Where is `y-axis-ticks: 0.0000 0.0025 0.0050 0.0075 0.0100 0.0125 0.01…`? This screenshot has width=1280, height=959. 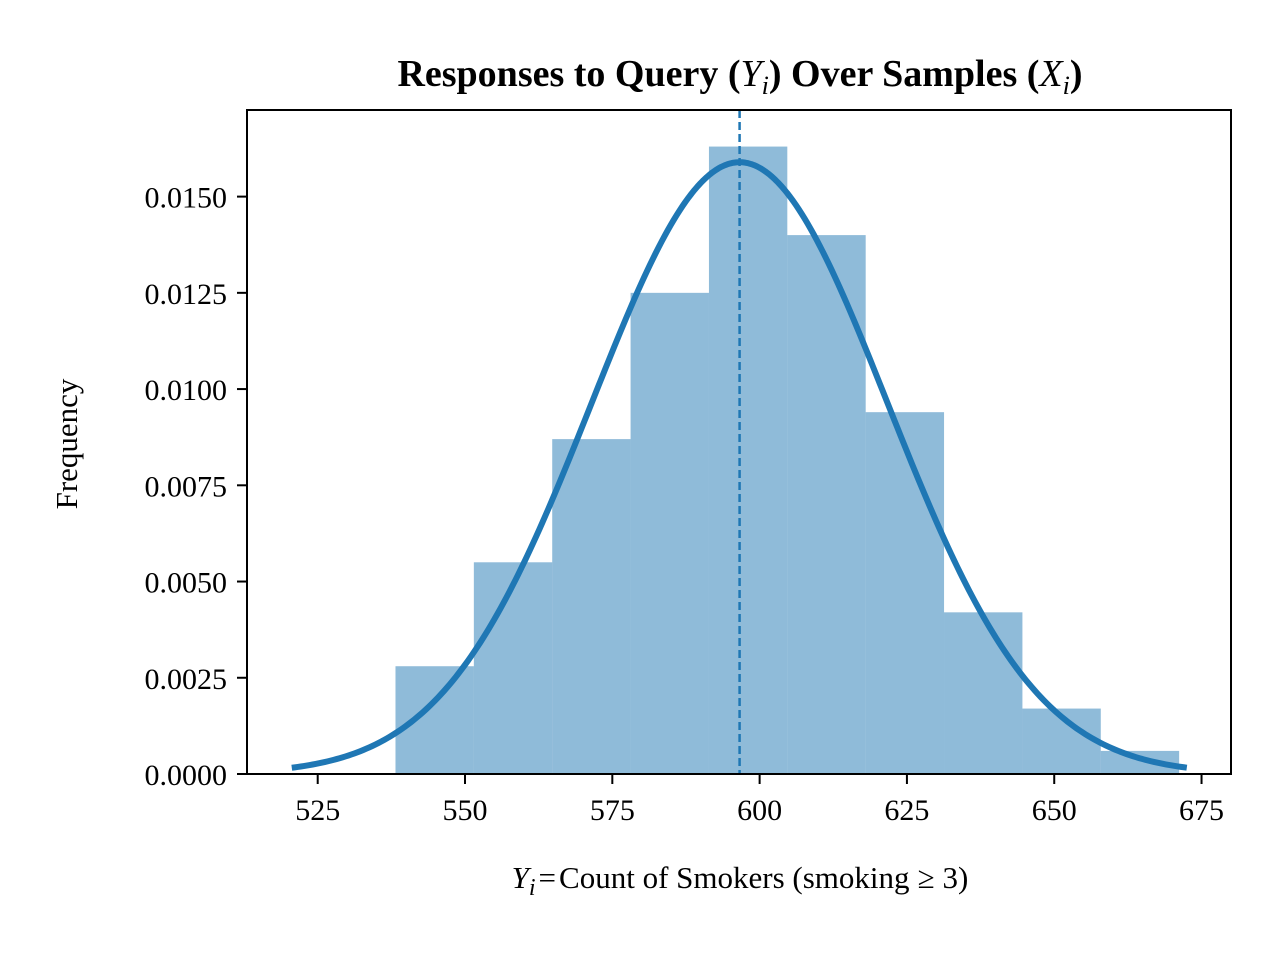 y-axis-ticks: 0.0000 0.0025 0.0050 0.0075 0.0100 0.0125 0.01… is located at coordinates (196, 487).